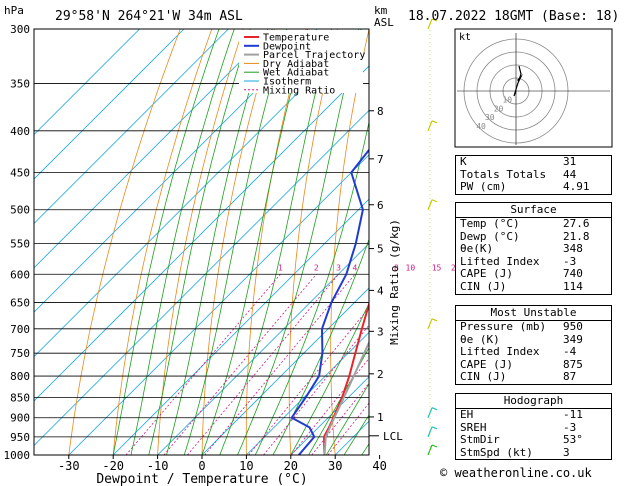 The height and width of the screenshot is (486, 629). What do you see at coordinates (20, 397) in the screenshot?
I see `pressure-tick-label: 850` at bounding box center [20, 397].